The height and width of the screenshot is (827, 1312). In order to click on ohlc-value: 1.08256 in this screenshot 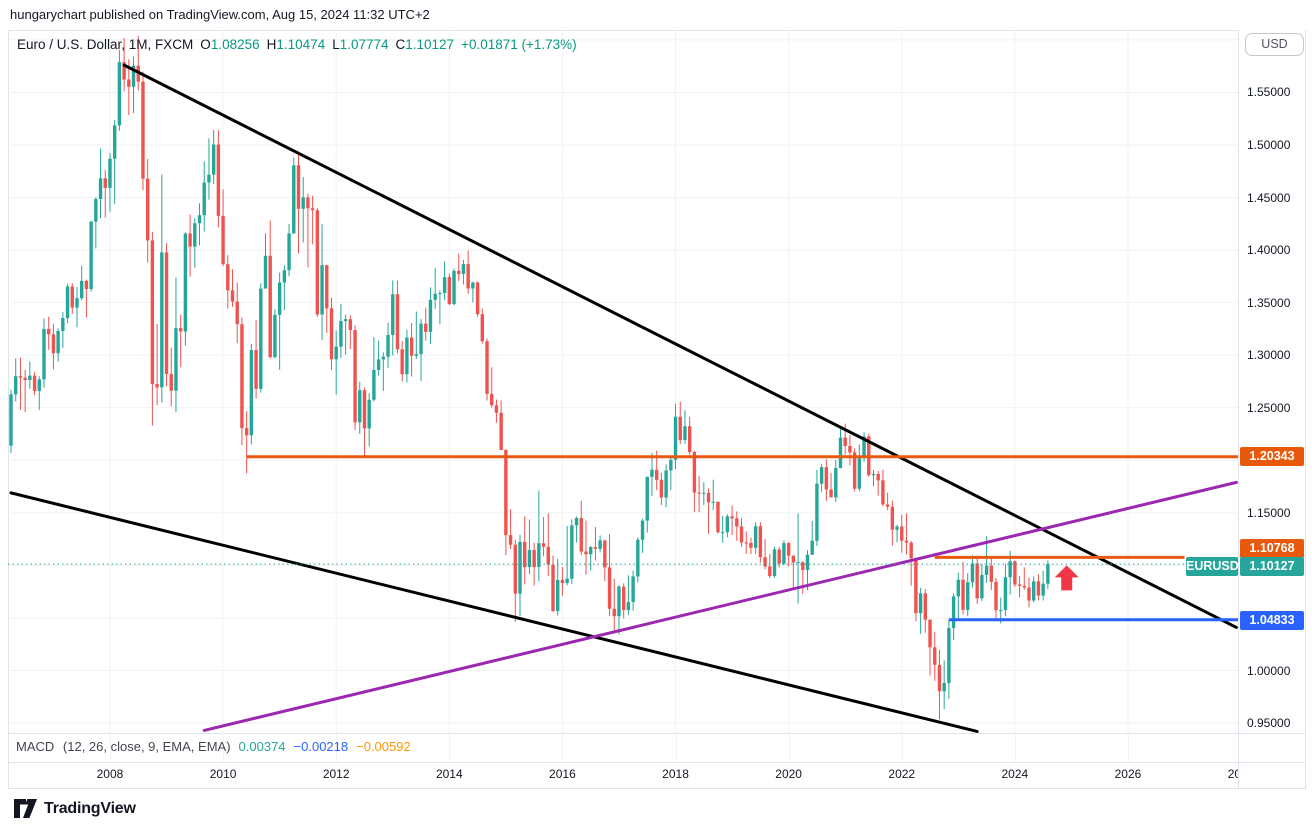, I will do `click(235, 44)`.